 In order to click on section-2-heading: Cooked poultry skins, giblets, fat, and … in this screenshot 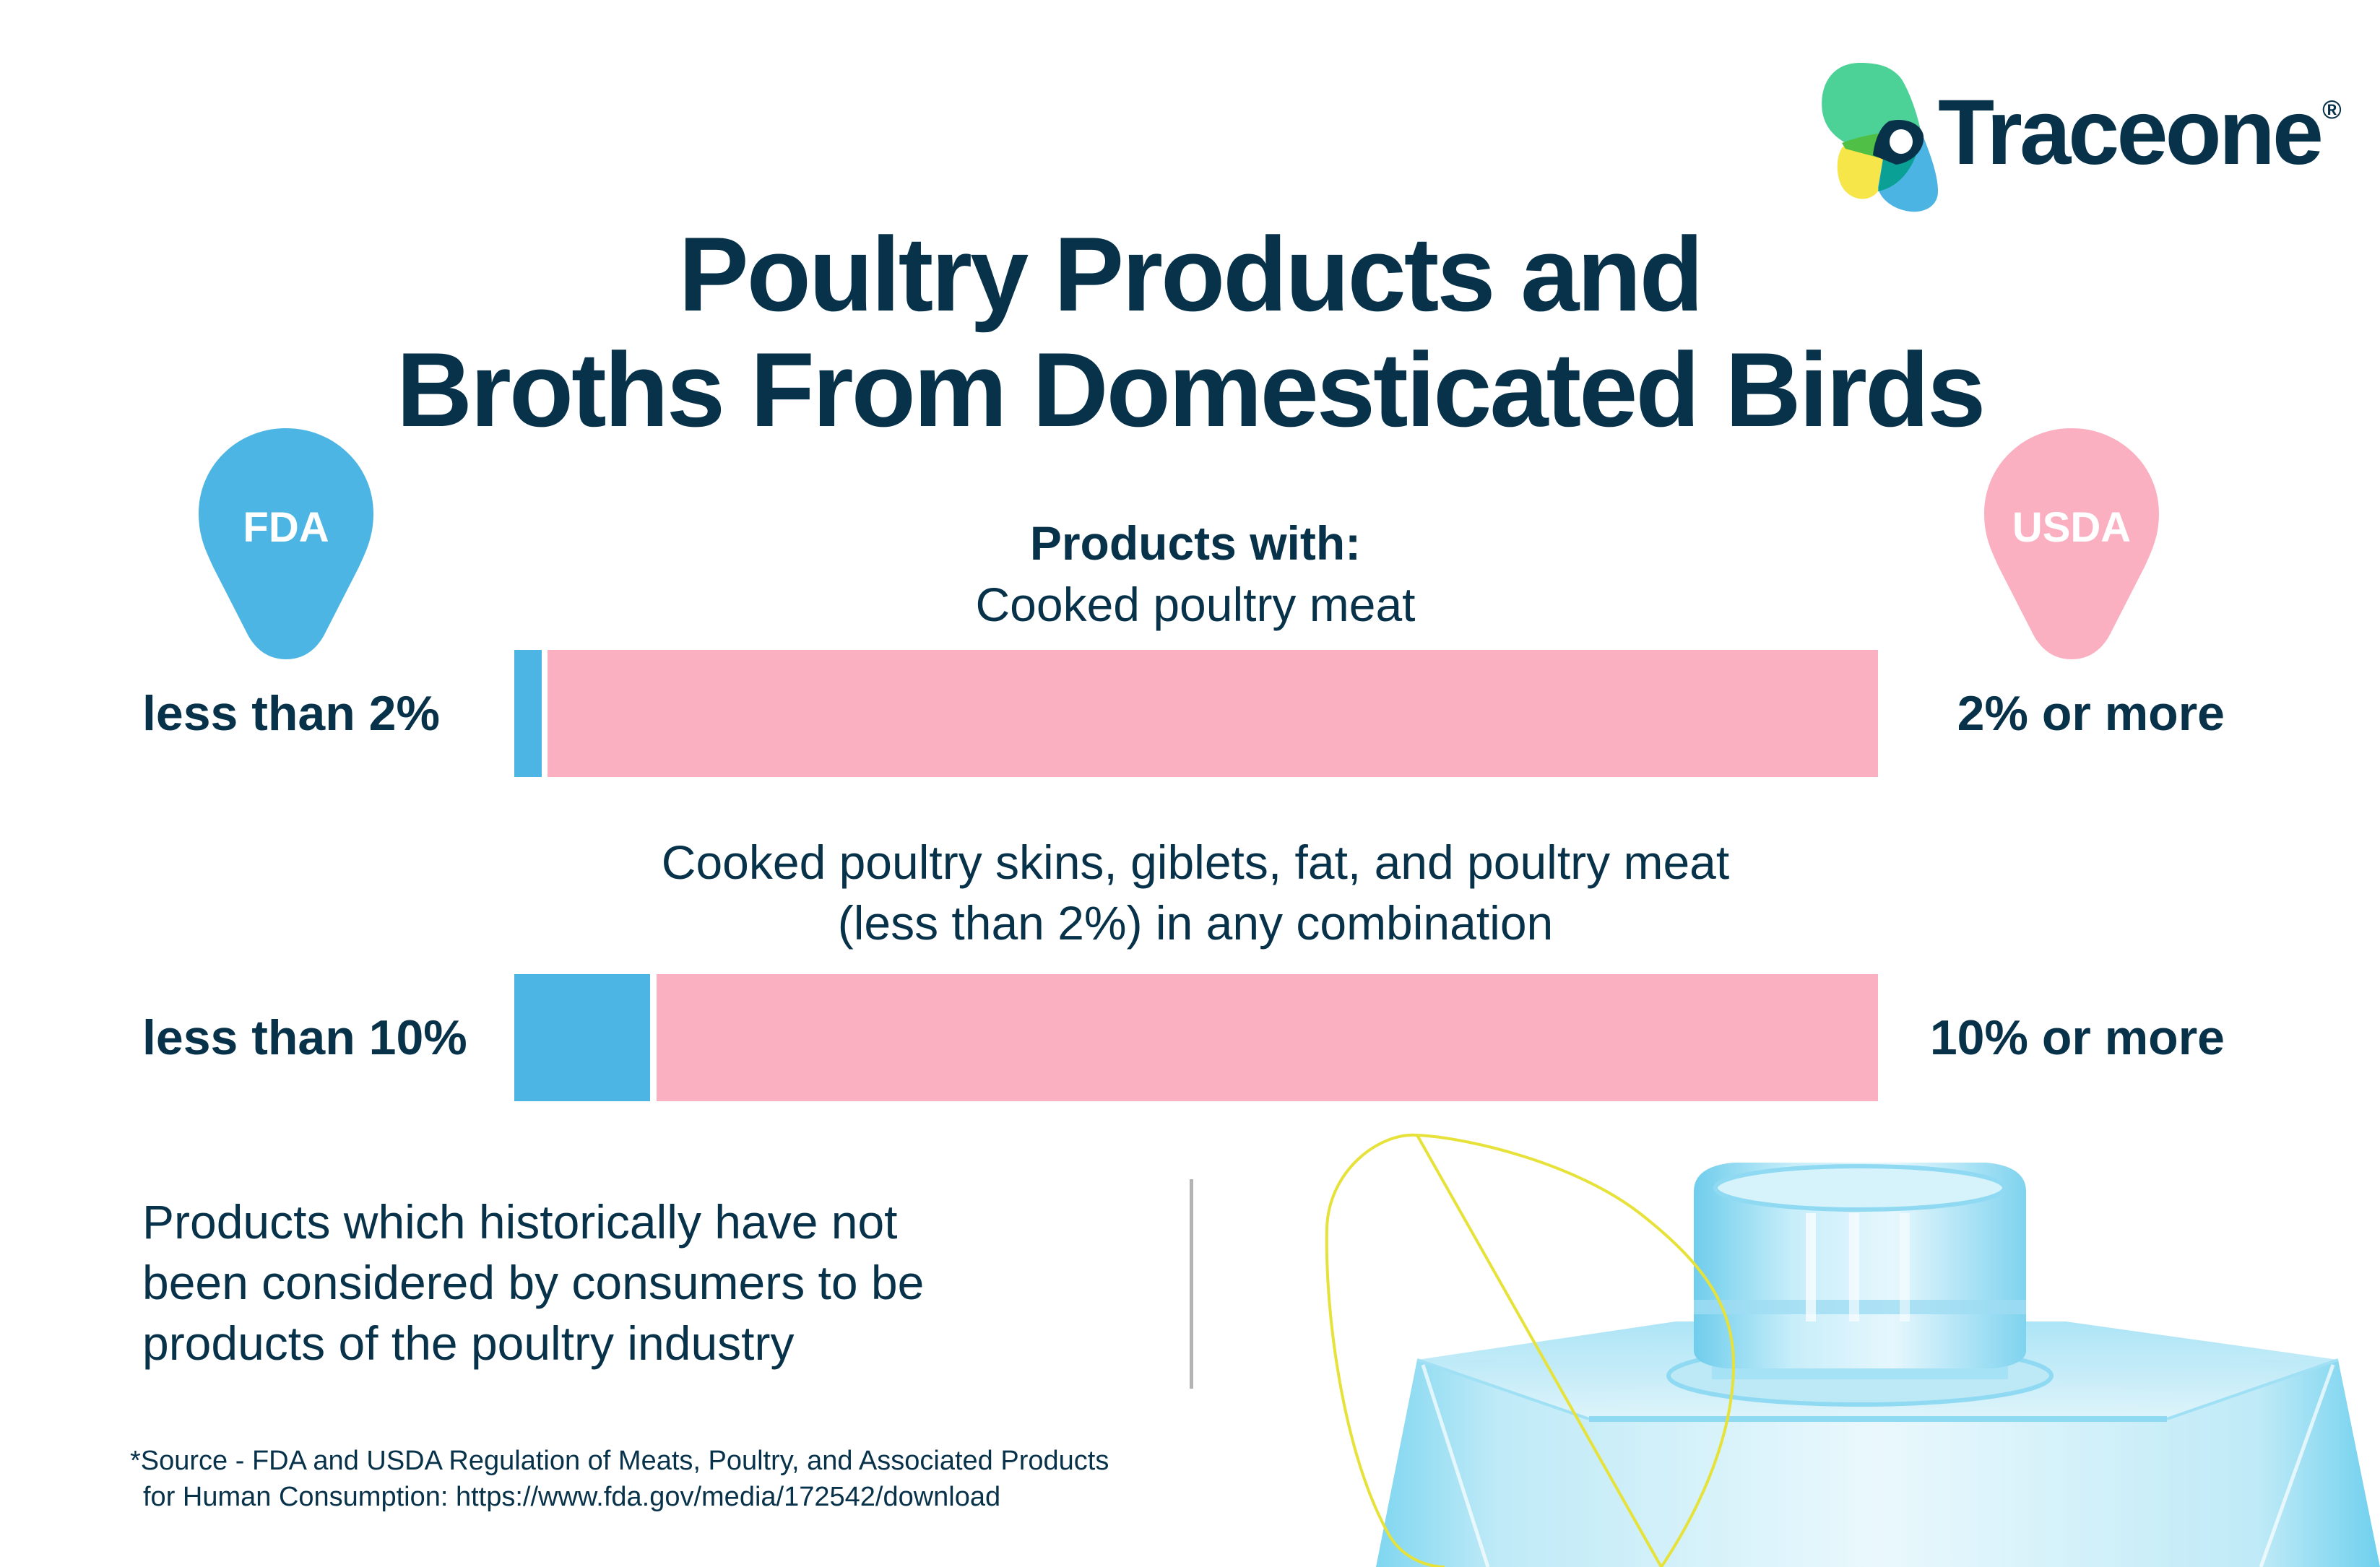, I will do `click(1195, 892)`.